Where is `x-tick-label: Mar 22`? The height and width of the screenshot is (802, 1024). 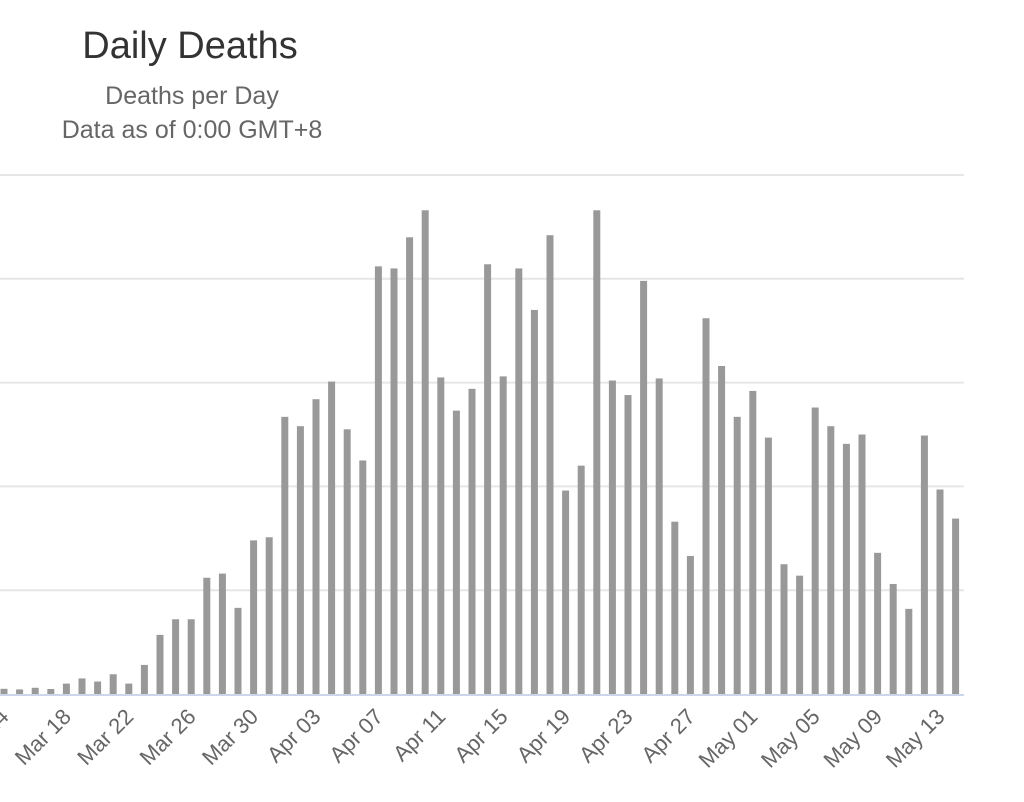
x-tick-label: Mar 22 is located at coordinates (105, 737).